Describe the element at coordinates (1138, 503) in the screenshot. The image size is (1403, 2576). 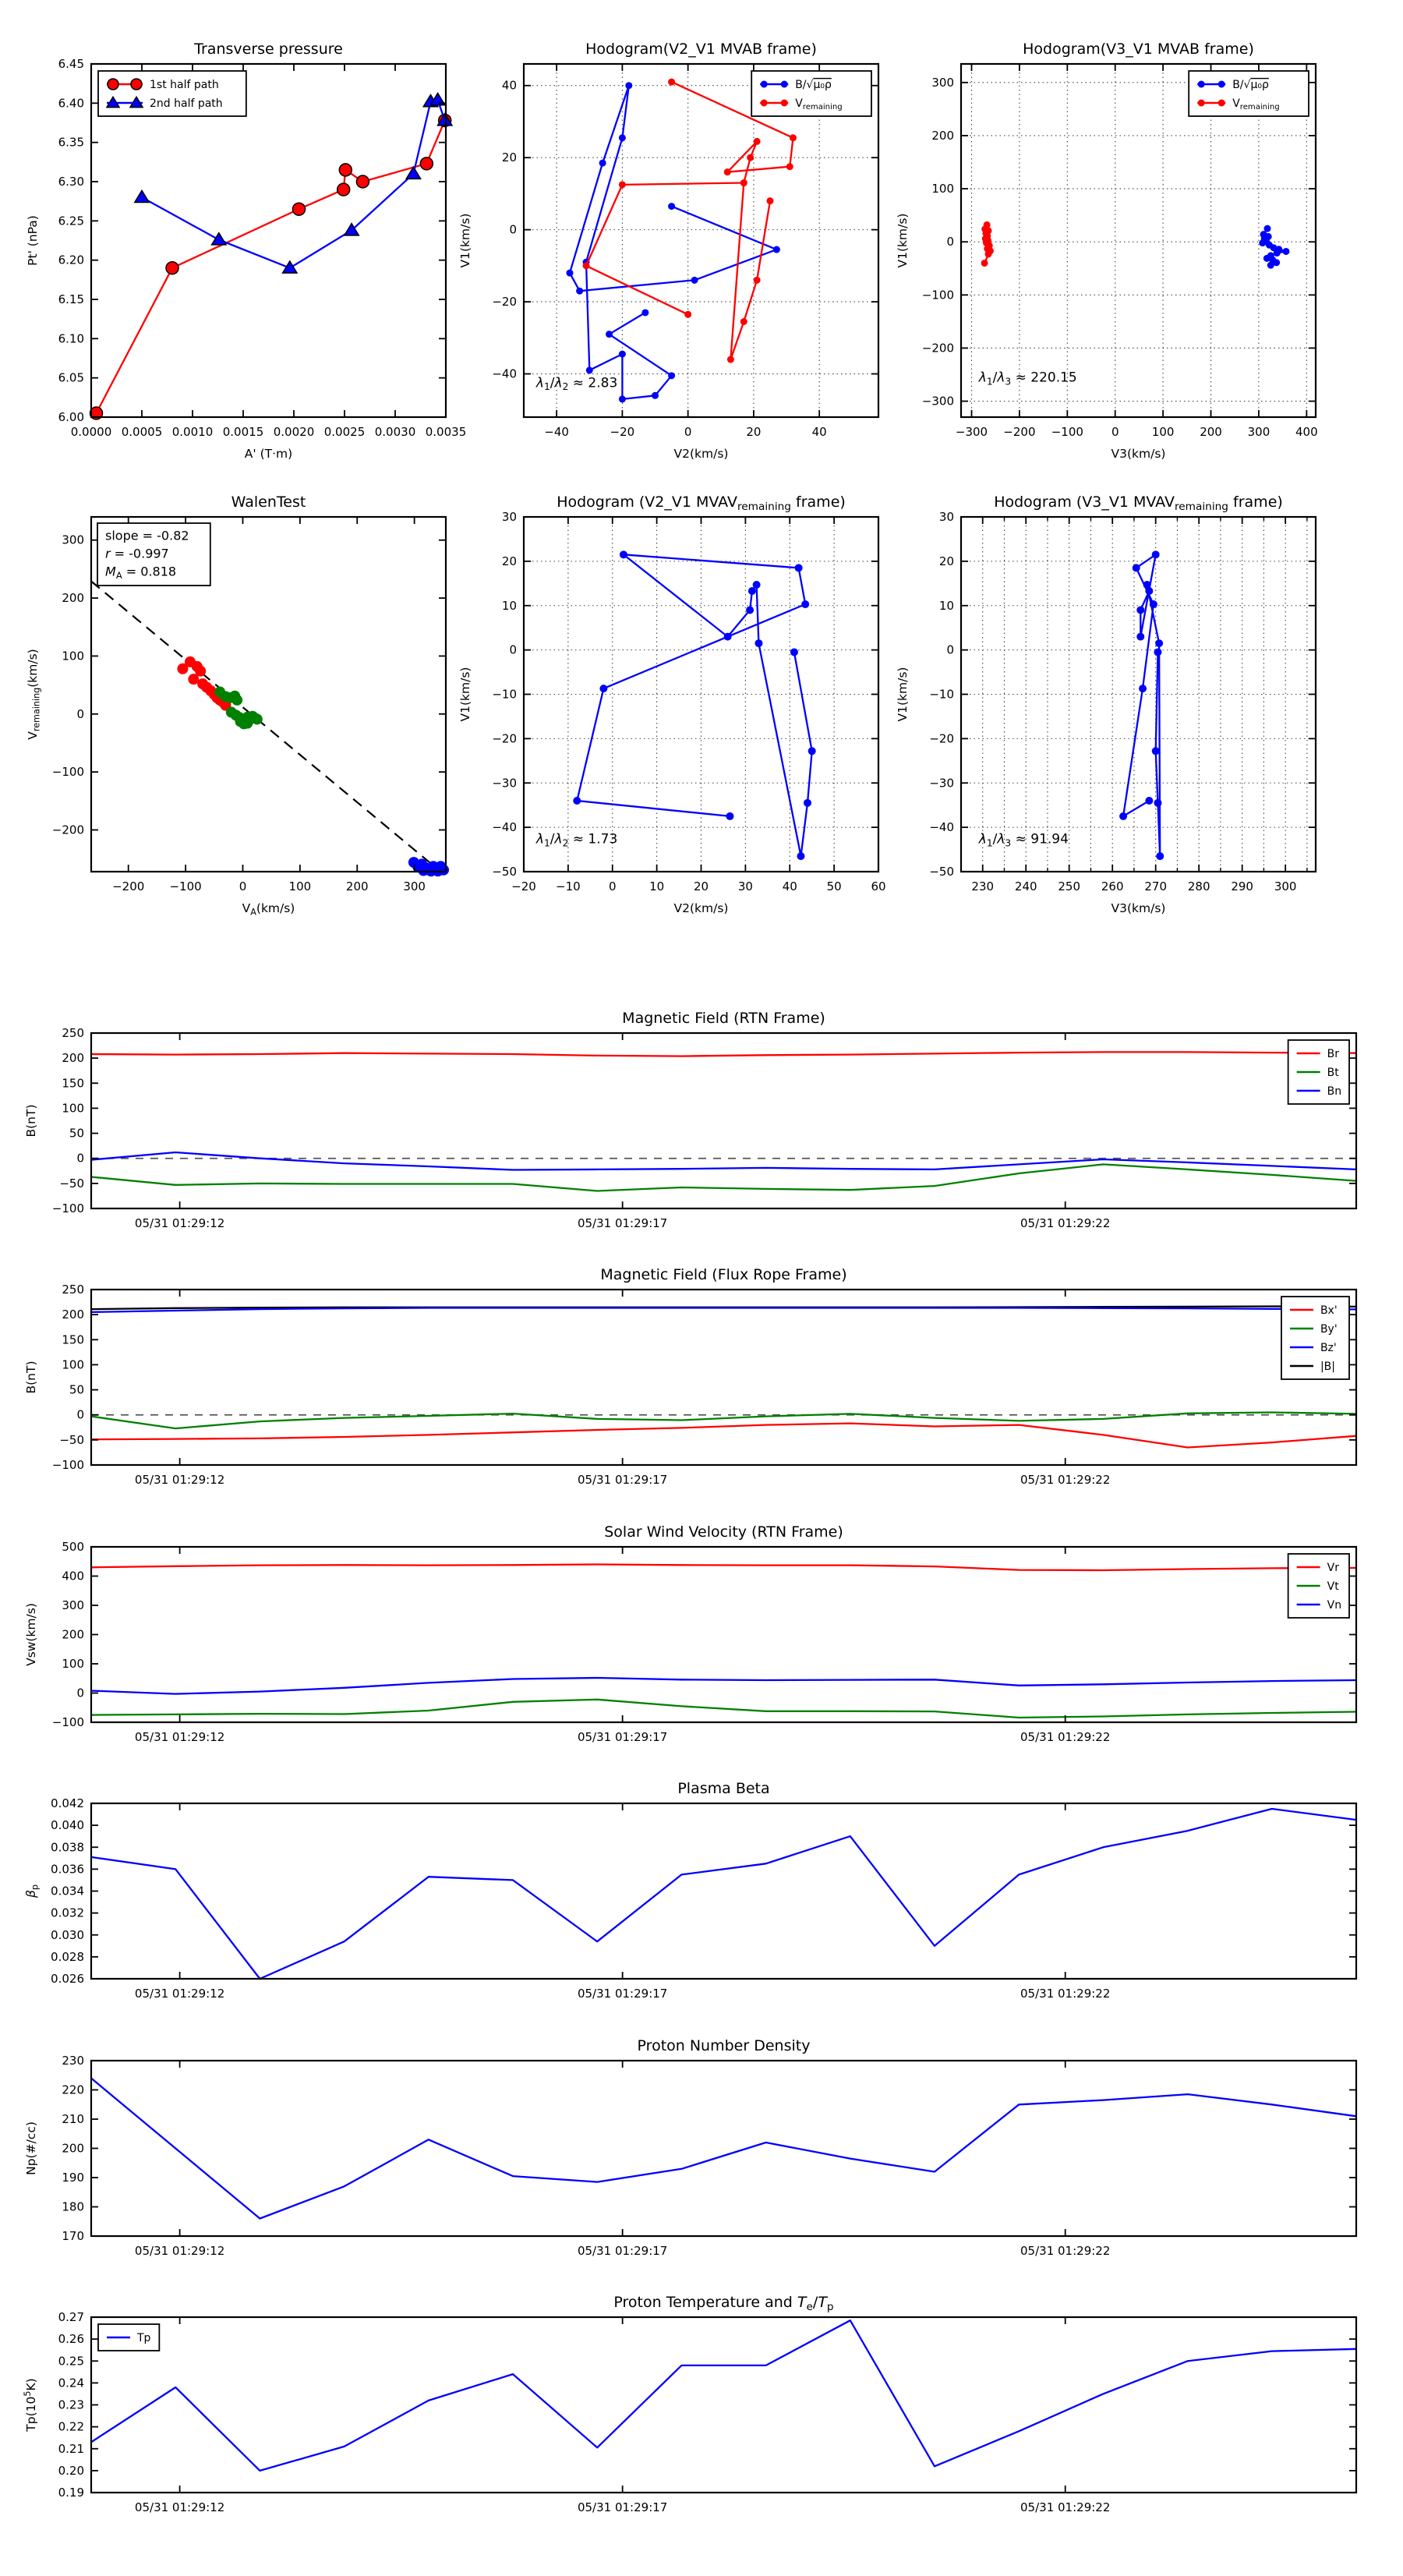
I see `panel-title: Hodogram (V3_V1 MVAVremaining frame)` at that location.